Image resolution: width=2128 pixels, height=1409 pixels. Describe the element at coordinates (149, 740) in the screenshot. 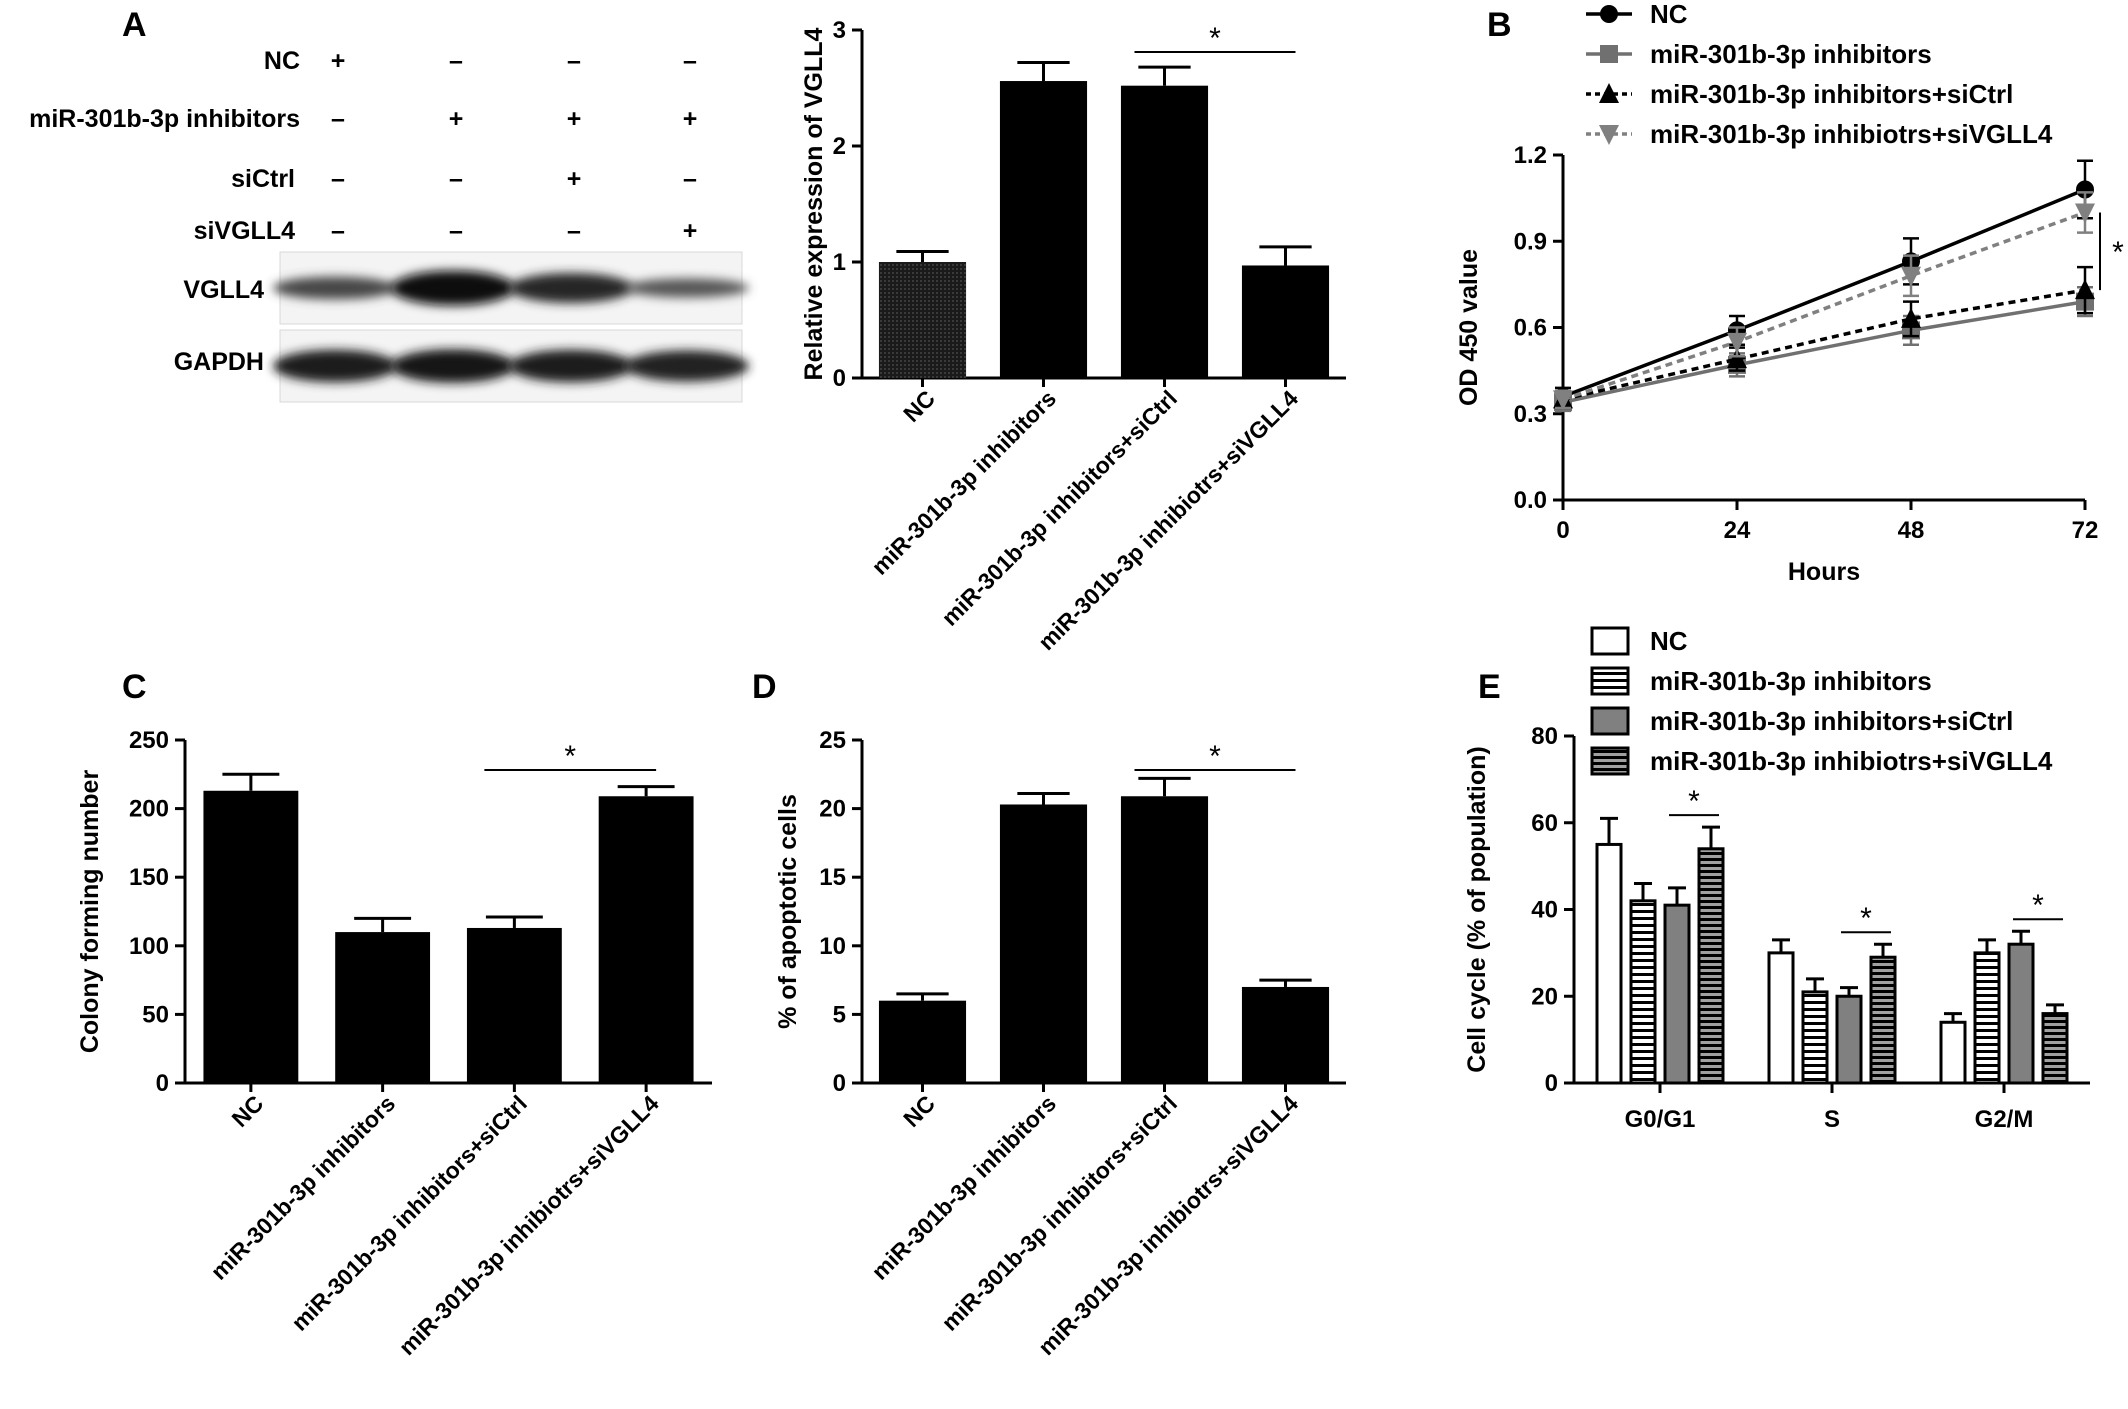

I see `chart-C-y-tick-label: 250` at that location.